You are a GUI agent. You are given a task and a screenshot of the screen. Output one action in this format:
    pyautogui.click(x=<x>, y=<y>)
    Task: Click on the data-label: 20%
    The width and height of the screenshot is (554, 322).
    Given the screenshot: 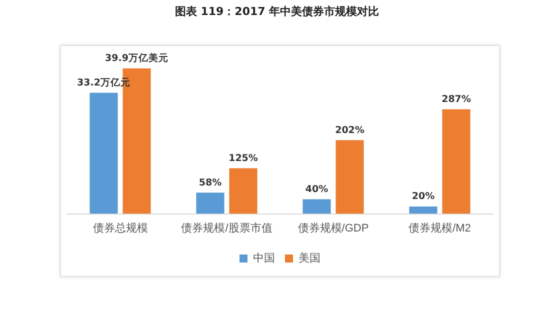 What is the action you would take?
    pyautogui.click(x=424, y=196)
    